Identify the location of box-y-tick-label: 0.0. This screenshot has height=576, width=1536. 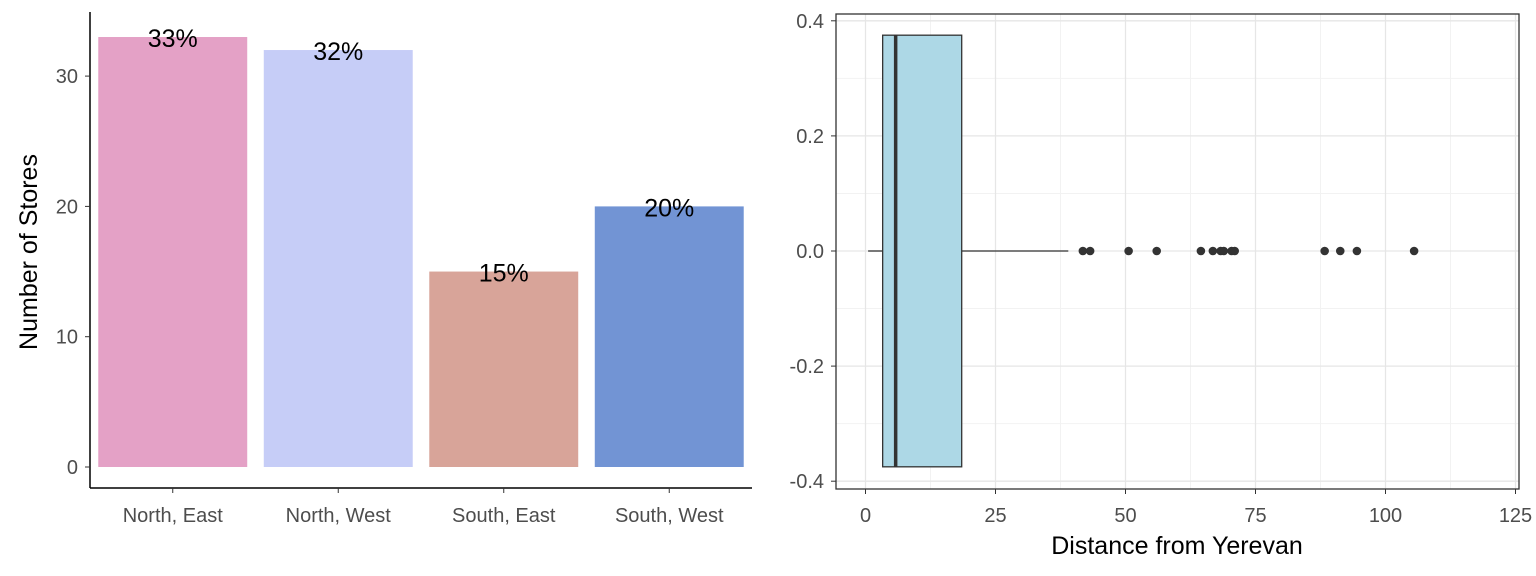
(810, 252).